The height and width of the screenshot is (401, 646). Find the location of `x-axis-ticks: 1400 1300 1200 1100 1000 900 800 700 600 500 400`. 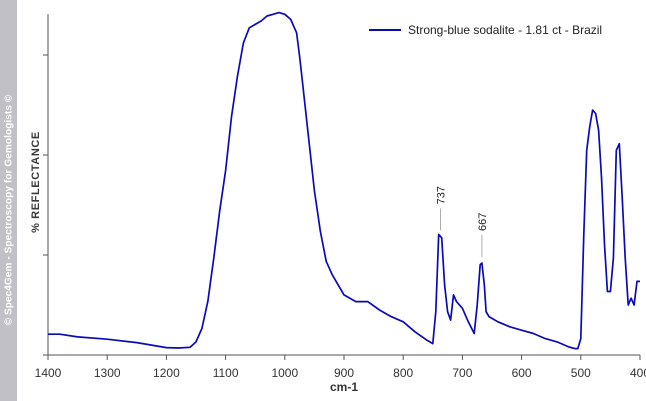

x-axis-ticks: 1400 1300 1200 1100 1000 900 800 700 600 500 400 is located at coordinates (340, 367).